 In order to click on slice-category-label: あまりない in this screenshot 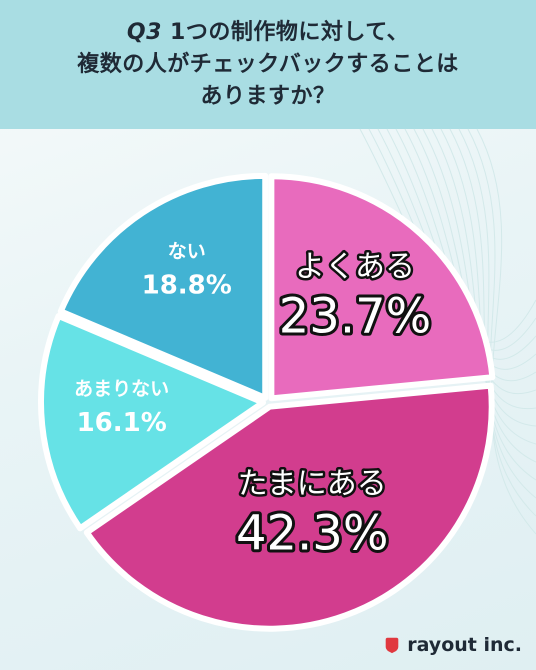, I will do `click(121, 389)`.